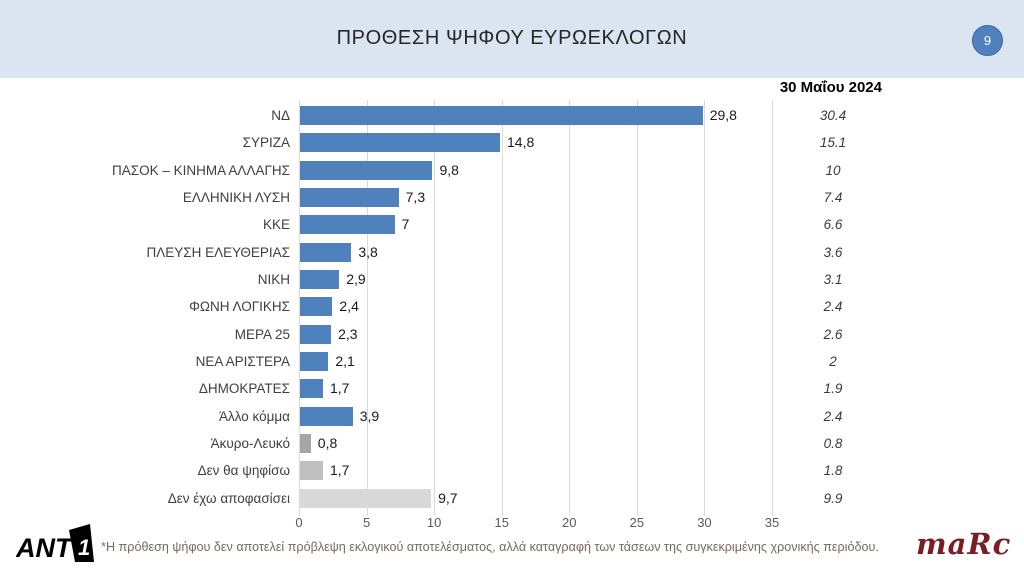 The width and height of the screenshot is (1024, 576). Describe the element at coordinates (266, 143) in the screenshot. I see `category-label: ΣΥΡΙΖΑ` at that location.